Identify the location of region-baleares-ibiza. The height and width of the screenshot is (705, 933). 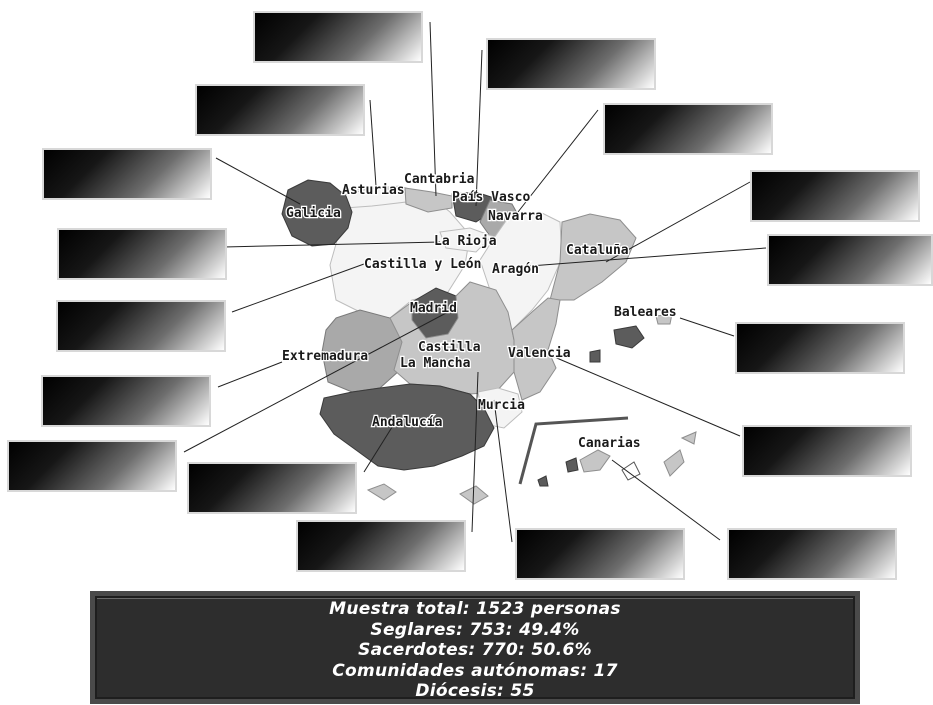
(595, 356).